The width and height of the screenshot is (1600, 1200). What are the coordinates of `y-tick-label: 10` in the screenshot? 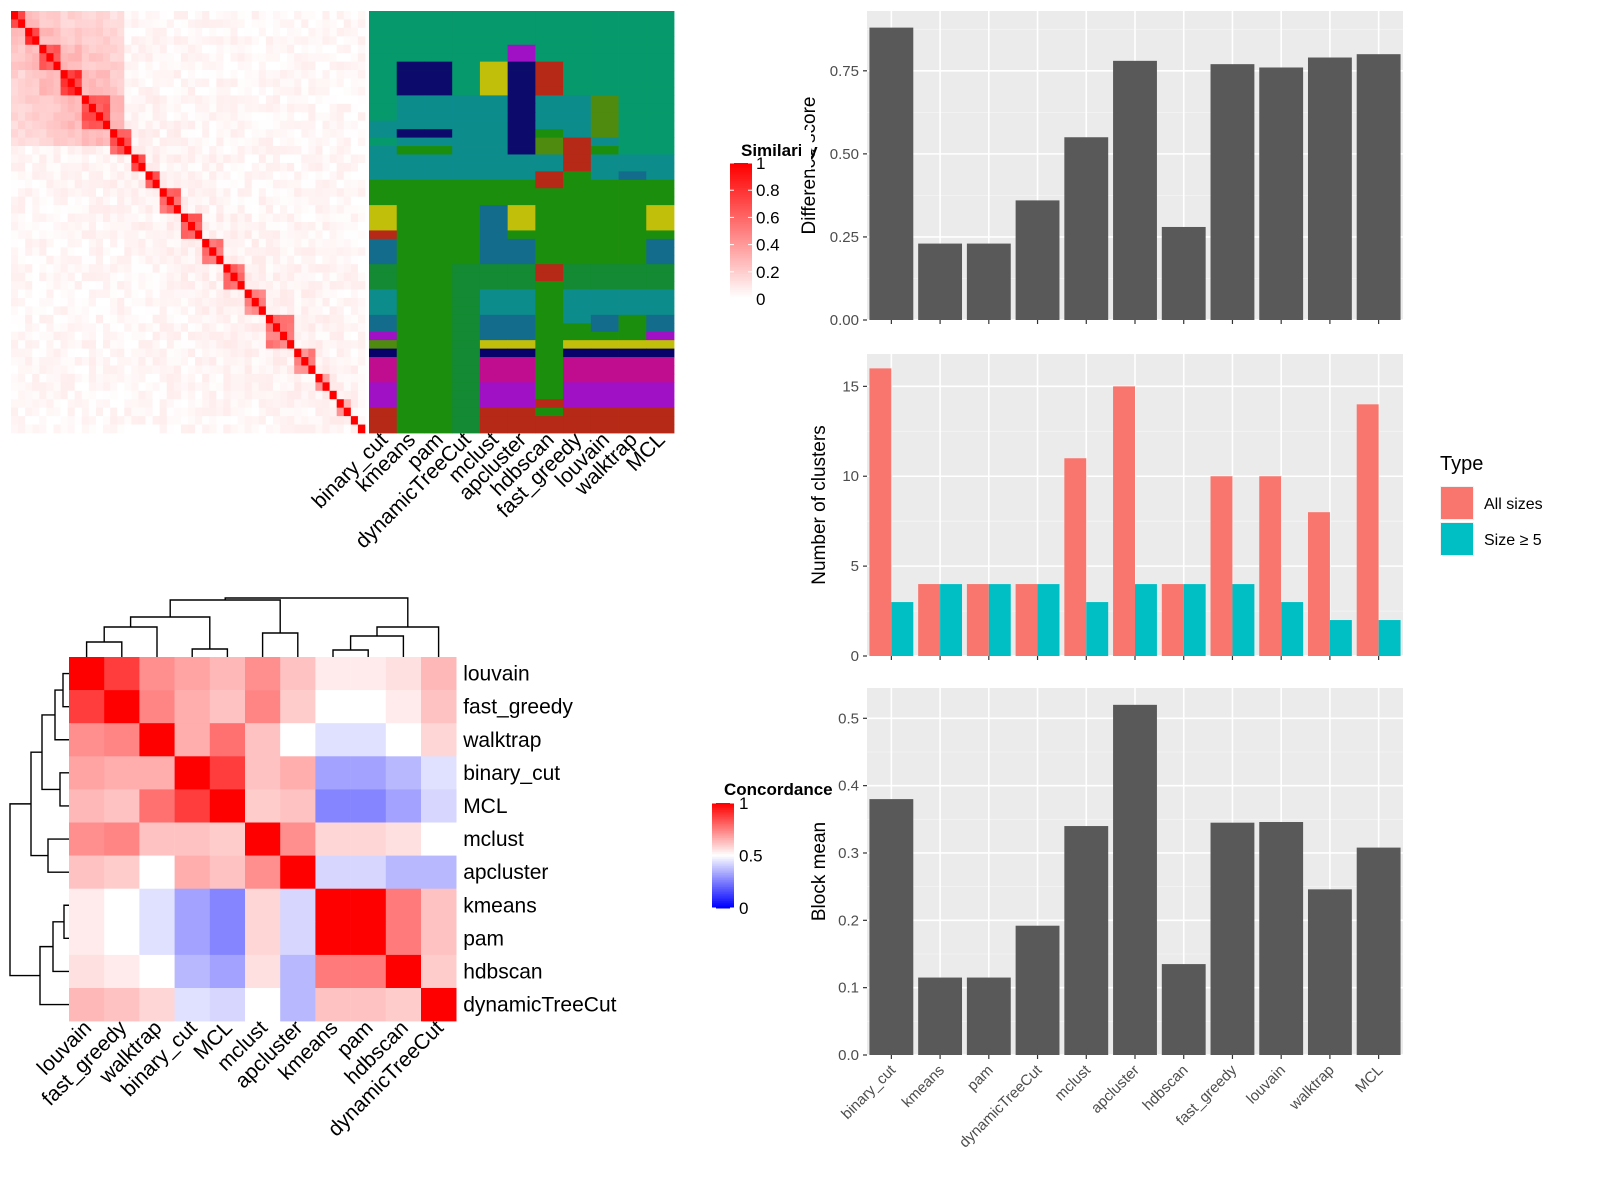 It's located at (850, 476).